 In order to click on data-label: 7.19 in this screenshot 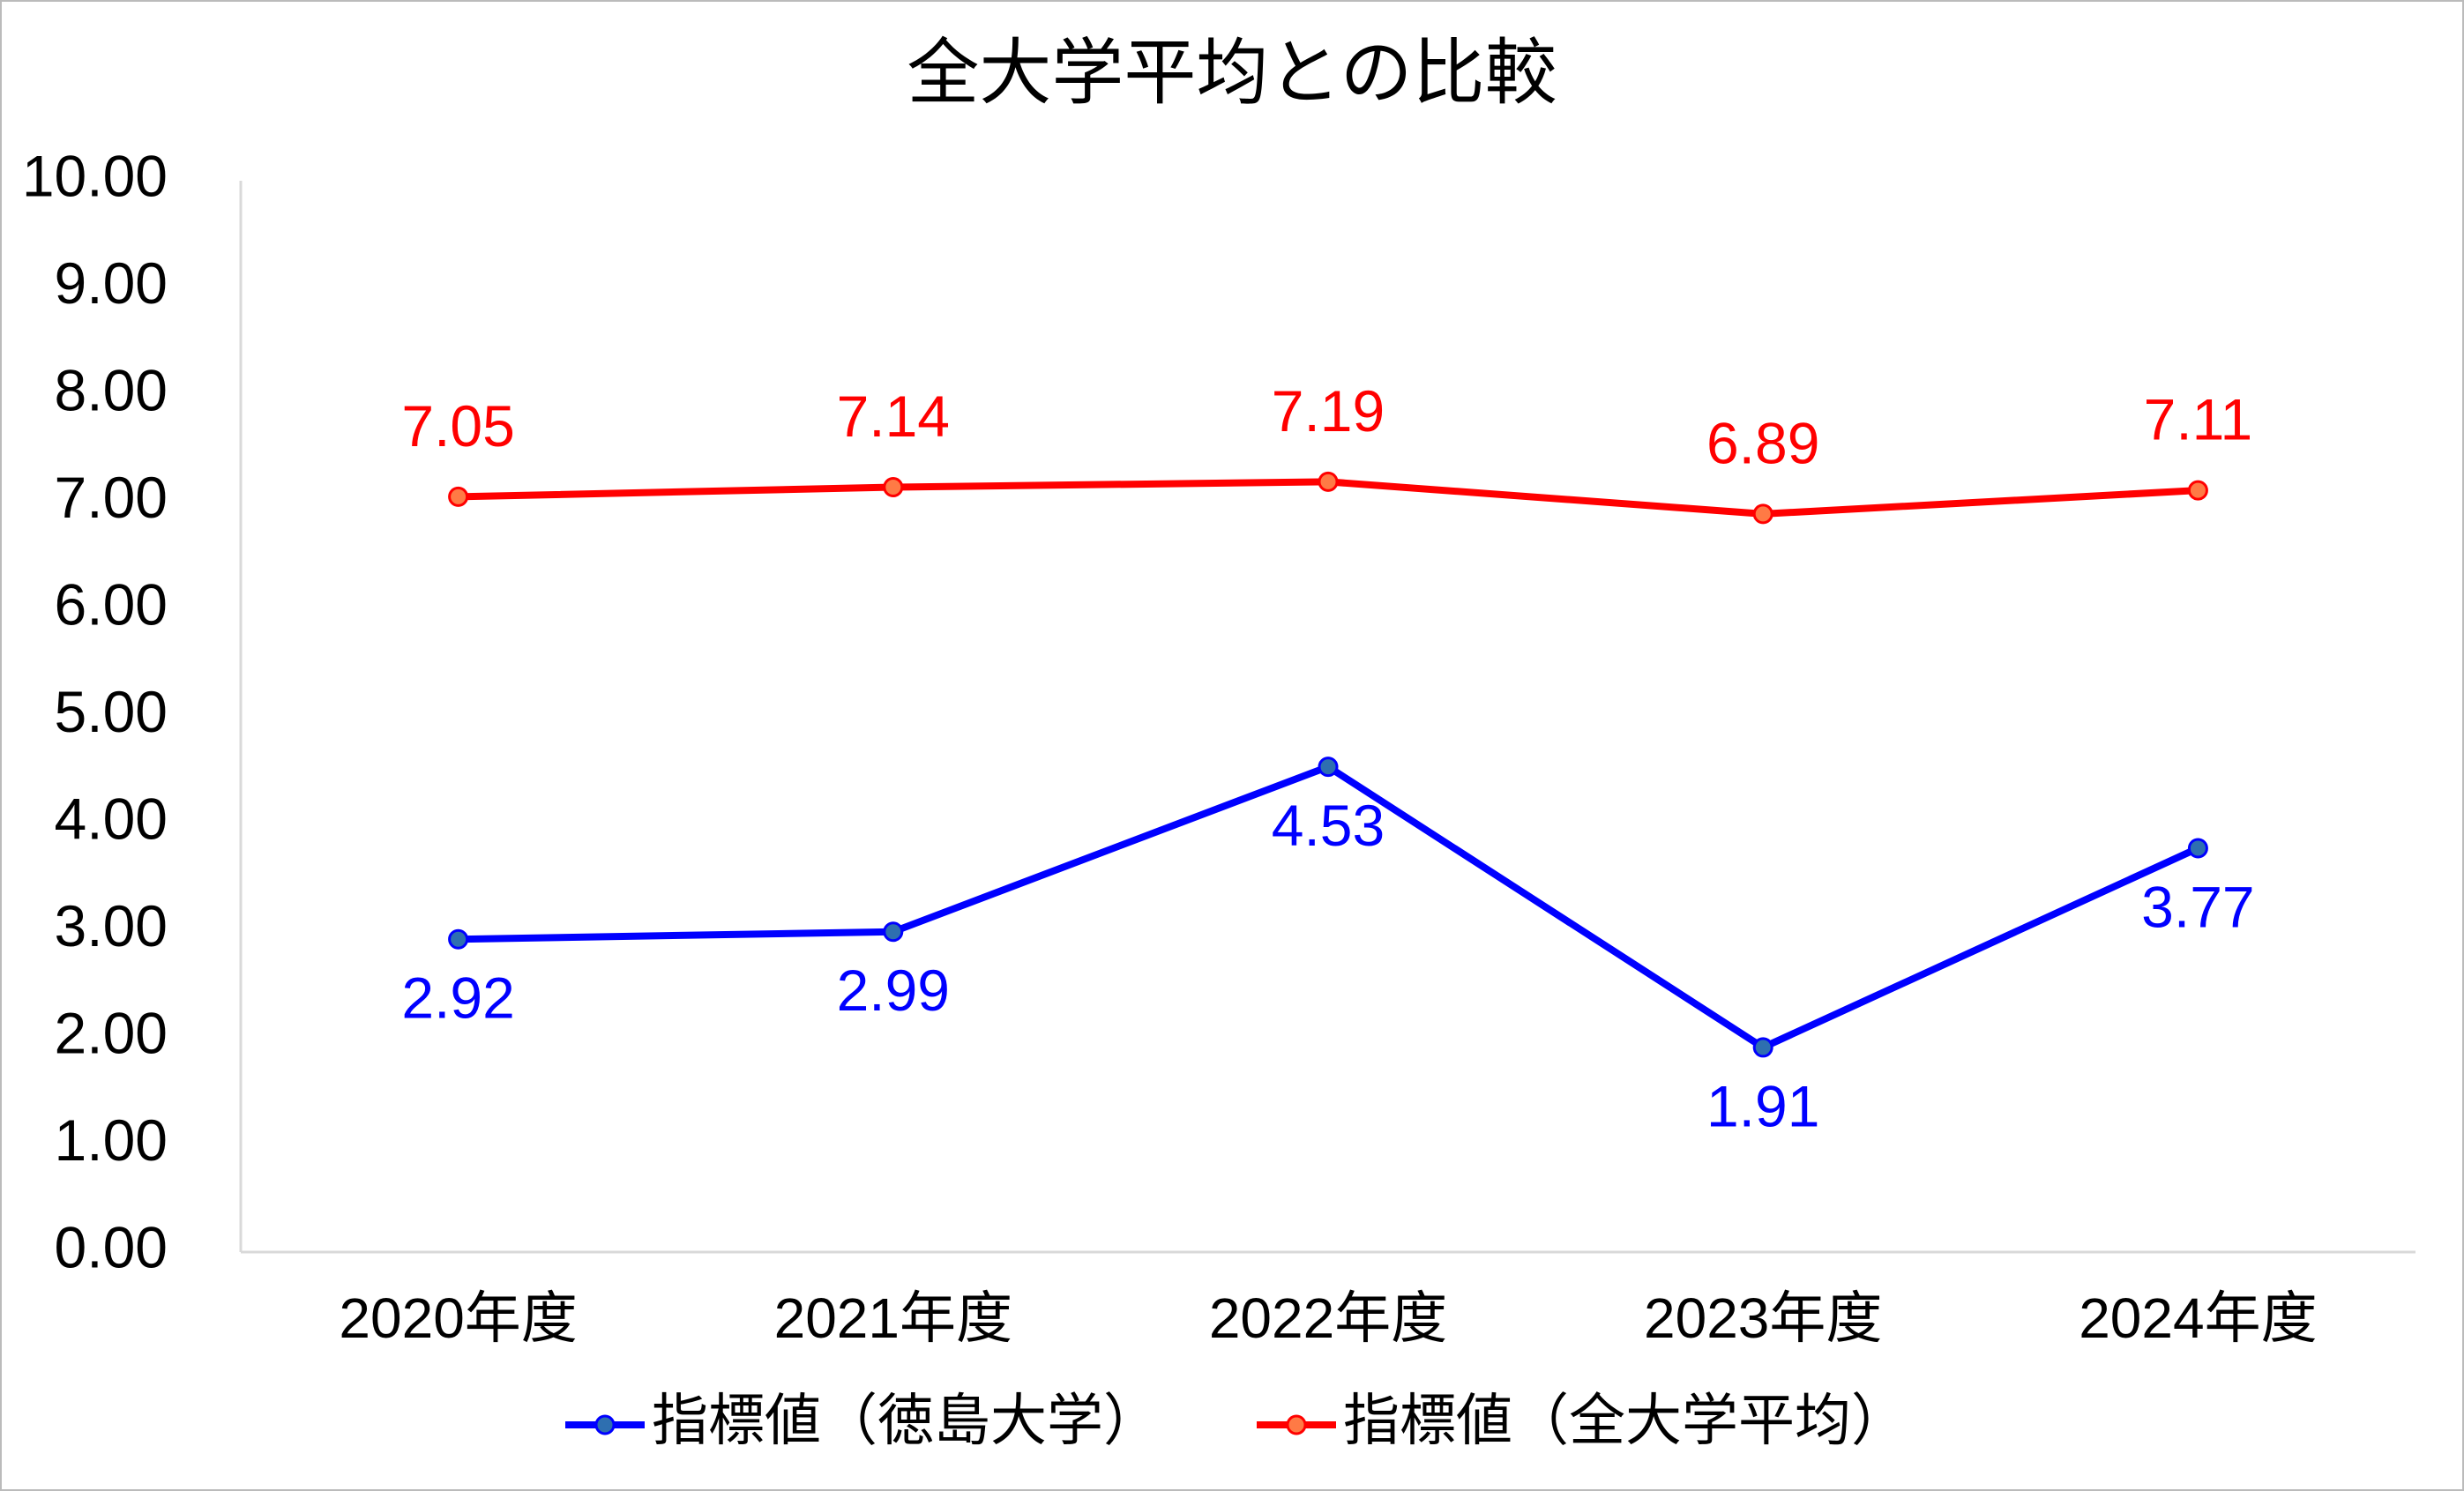, I will do `click(1328, 411)`.